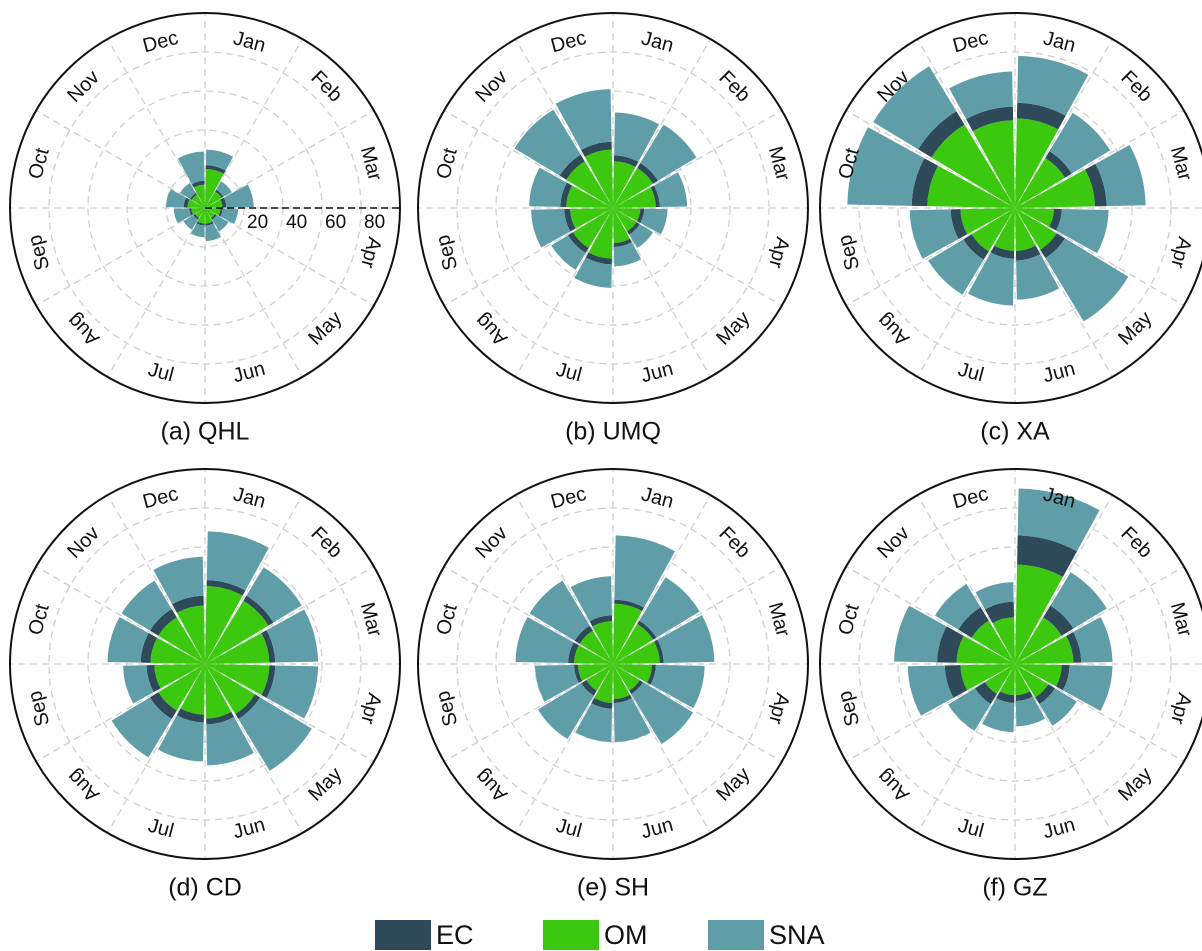  What do you see at coordinates (1015, 432) in the screenshot?
I see `panel-title: (c) XA` at bounding box center [1015, 432].